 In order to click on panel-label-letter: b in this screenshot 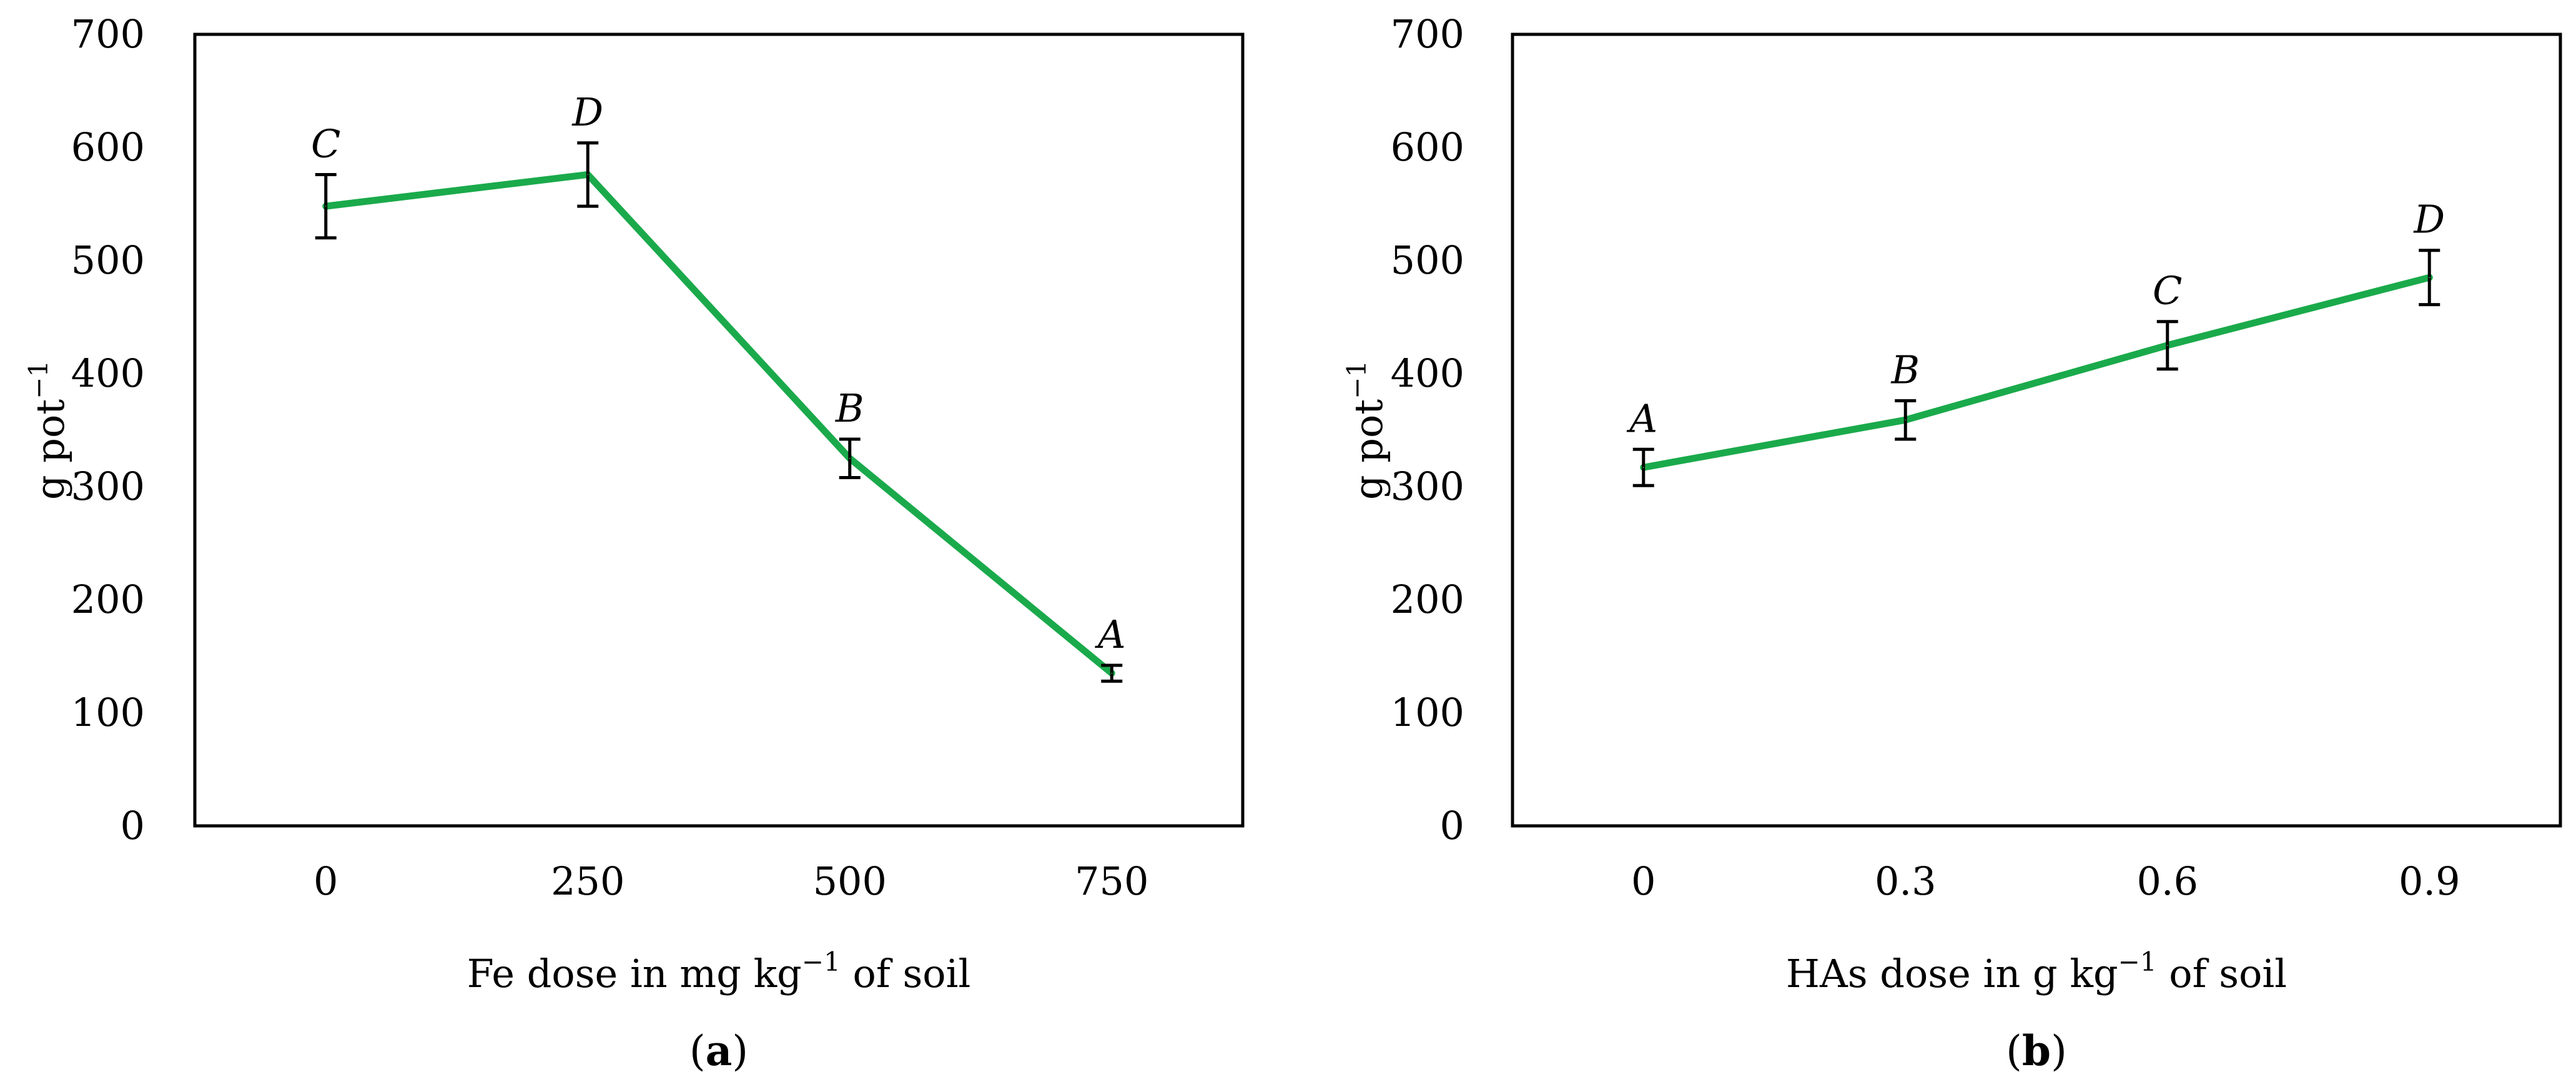, I will do `click(2037, 1050)`.